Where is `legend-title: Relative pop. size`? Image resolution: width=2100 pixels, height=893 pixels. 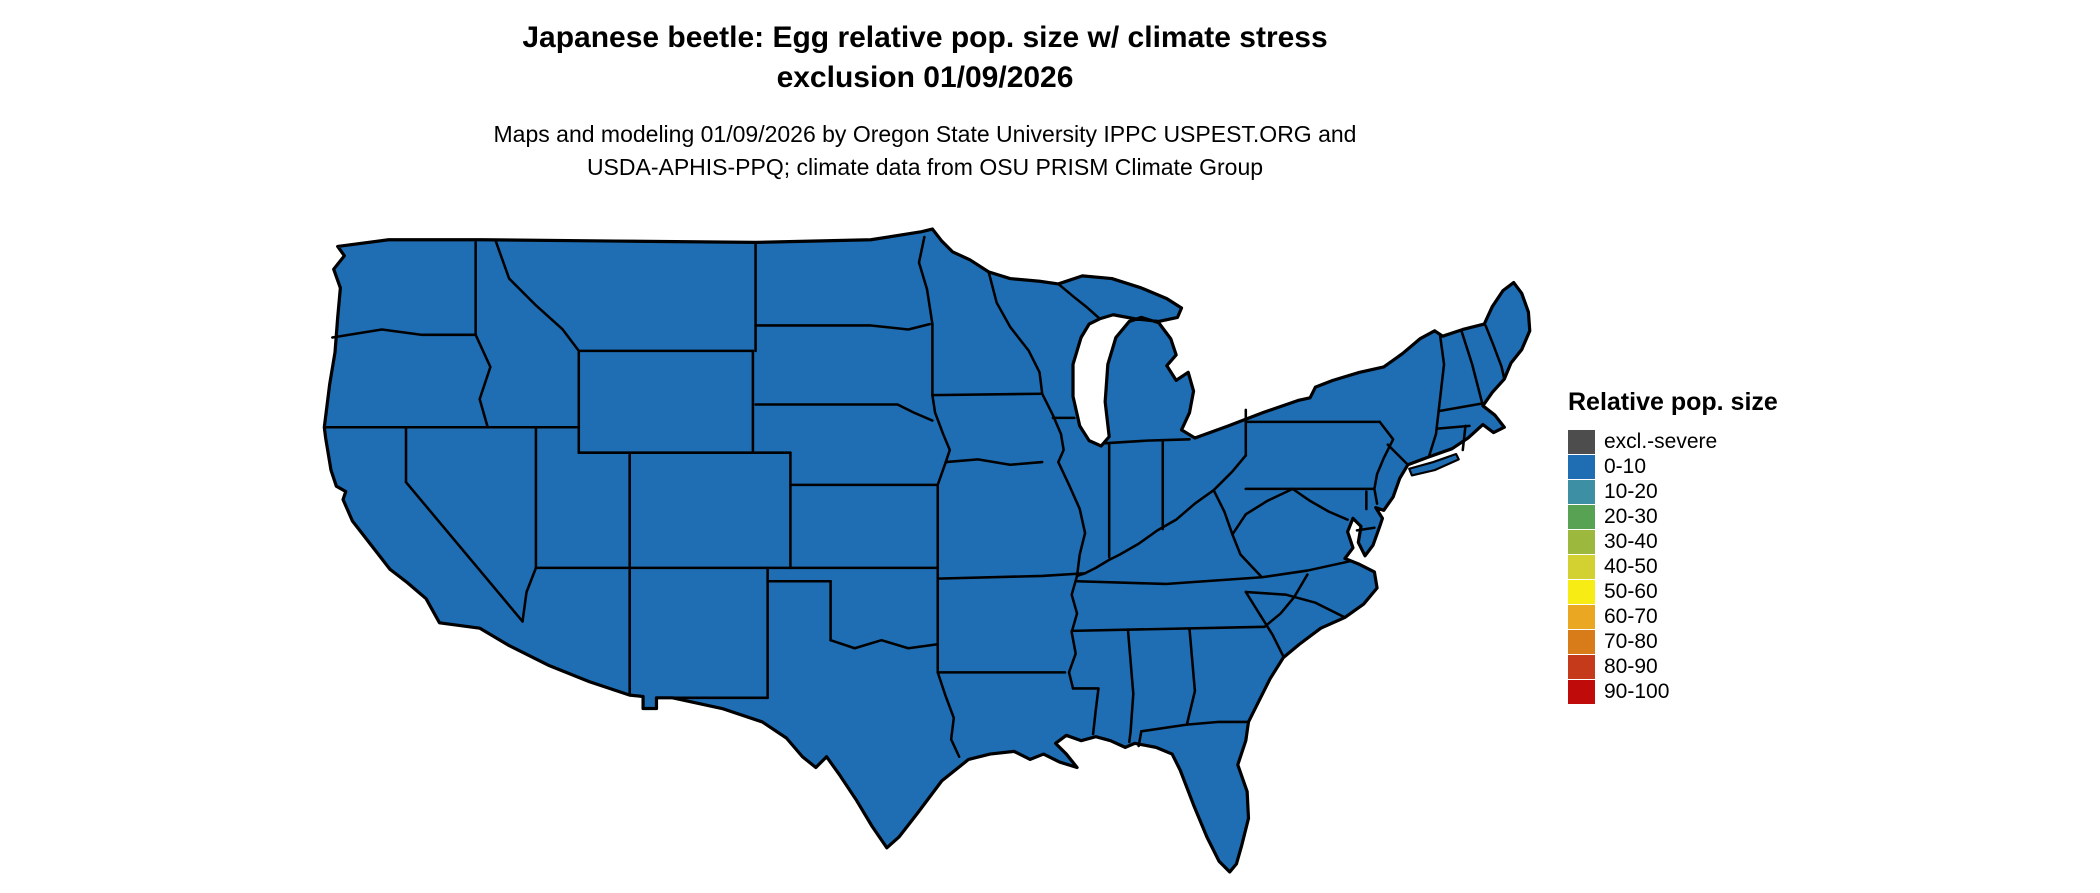
legend-title: Relative pop. size is located at coordinates (1673, 402).